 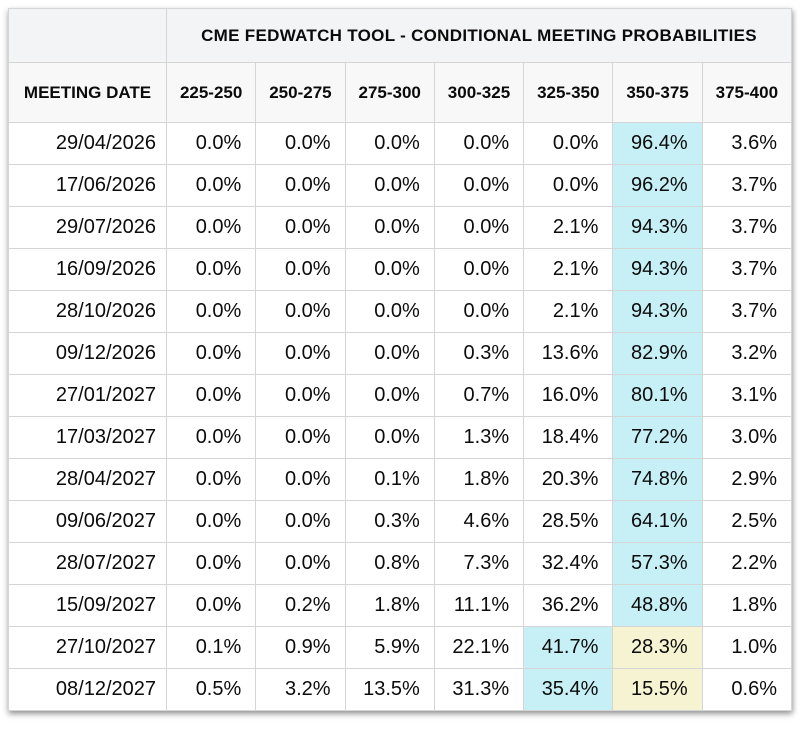 I want to click on table-row: 09/06/2027 0.0% 0.0% 0.3% 4.6% 28.5% 64.1% 2.5%, so click(x=400, y=521).